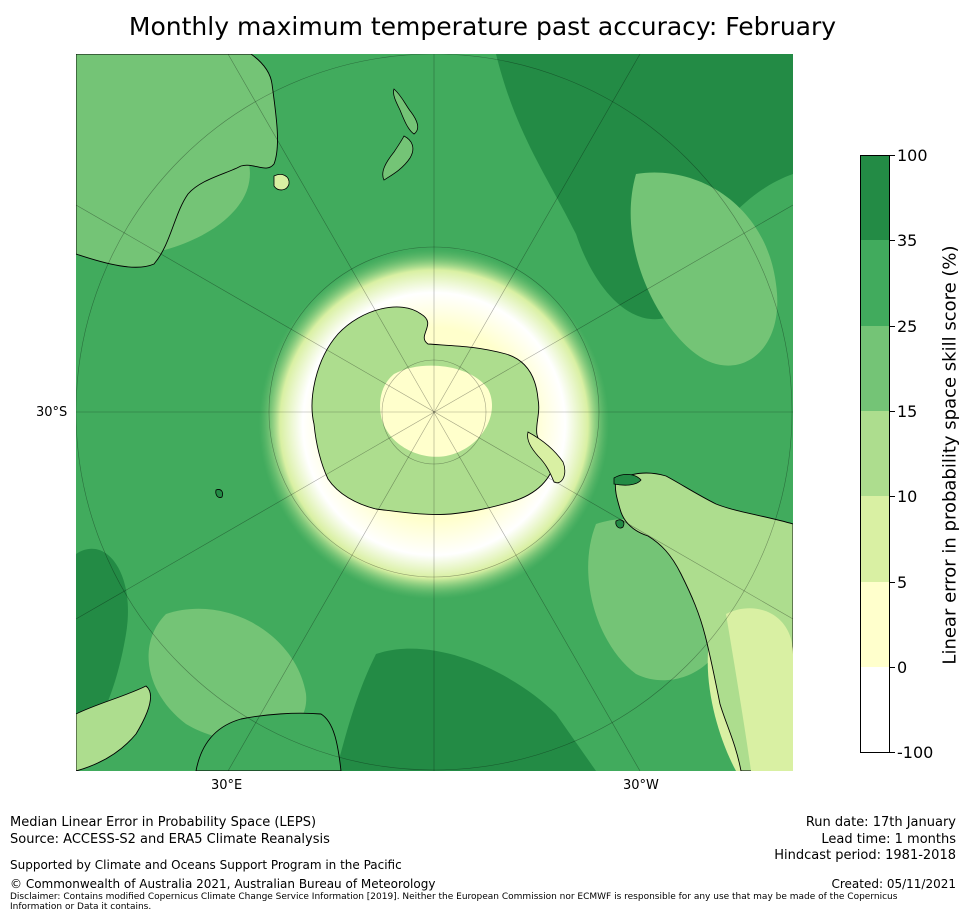  What do you see at coordinates (281, 182) in the screenshot?
I see `tasmania` at bounding box center [281, 182].